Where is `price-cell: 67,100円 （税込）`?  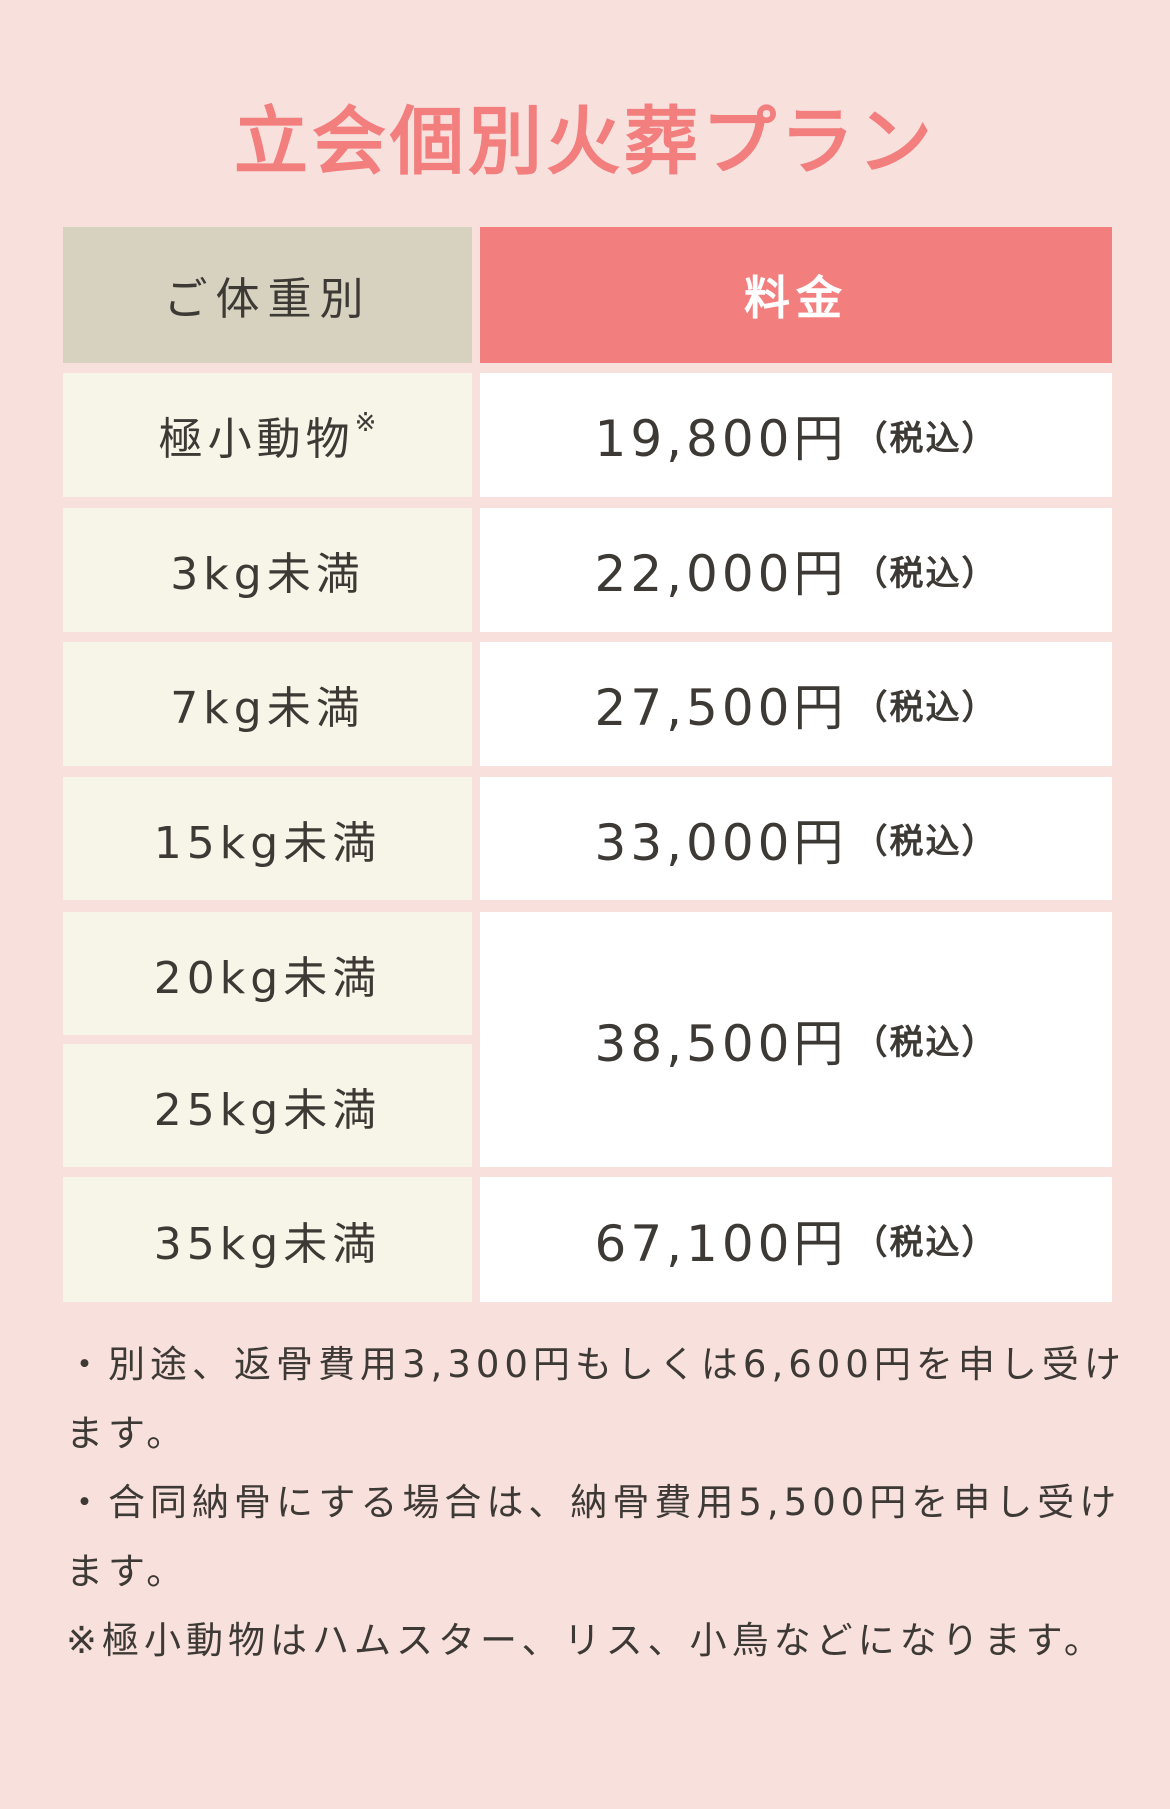 price-cell: 67,100円 （税込） is located at coordinates (796, 1239).